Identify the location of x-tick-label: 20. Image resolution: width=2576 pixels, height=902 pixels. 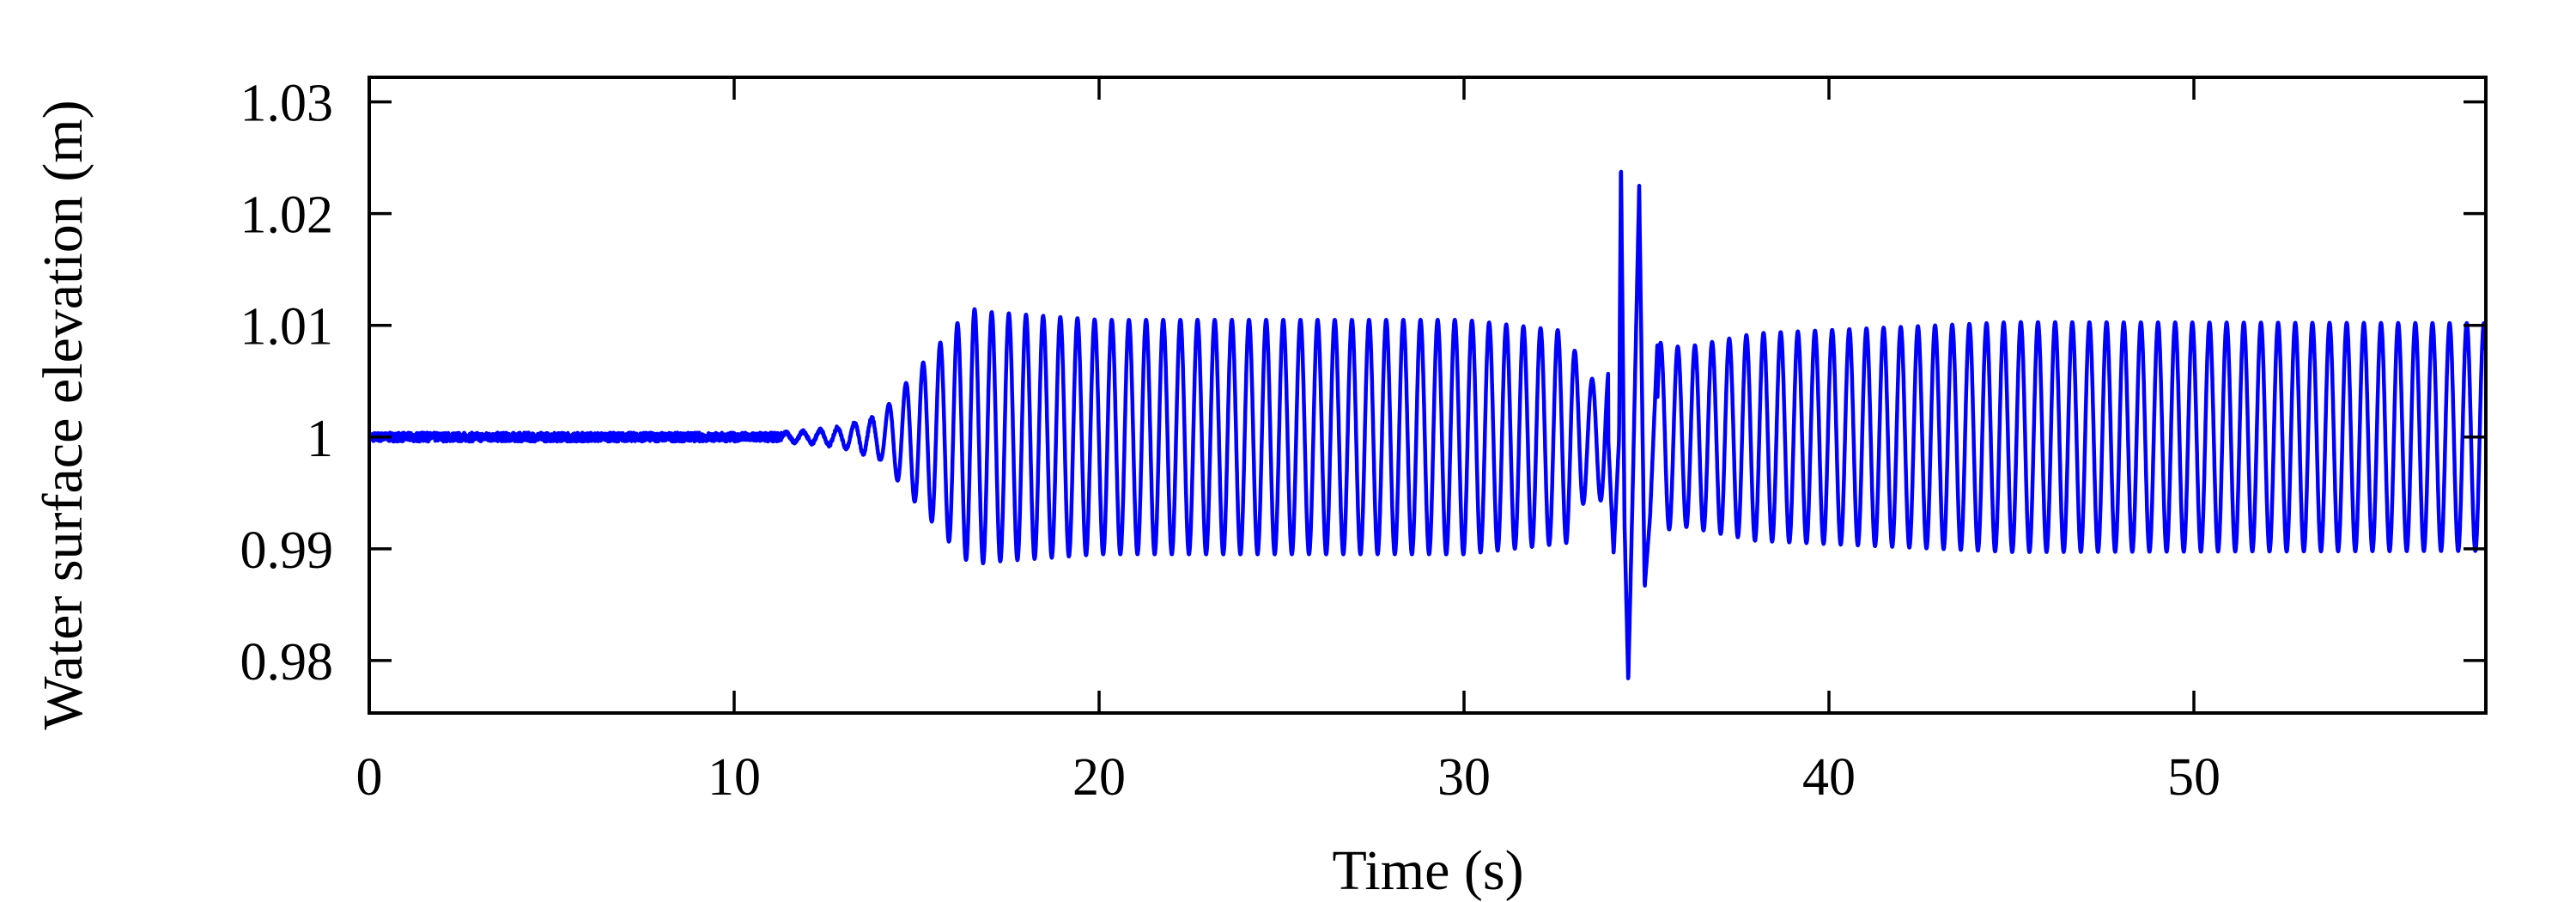
(1099, 777).